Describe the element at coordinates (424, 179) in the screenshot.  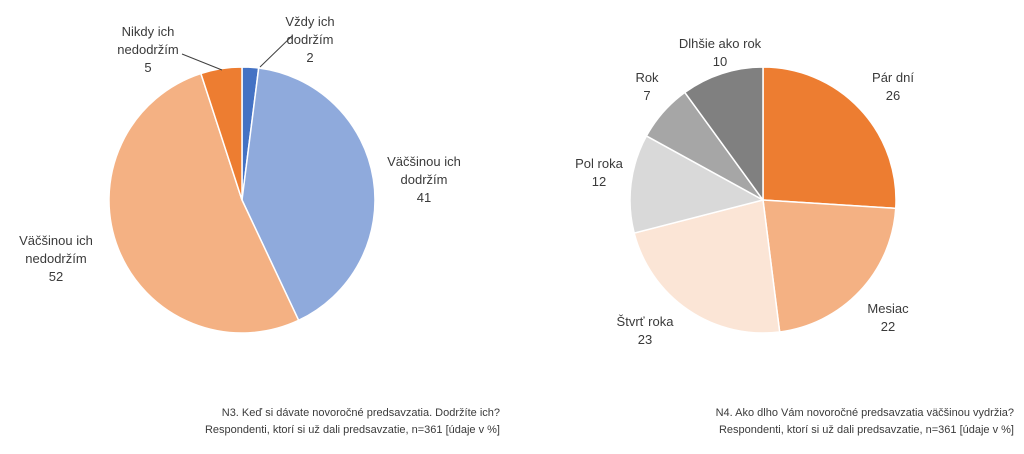
I see `slice-label-vacsinou-ich-dodrzim: Väčšinou ich dodržím 41` at that location.